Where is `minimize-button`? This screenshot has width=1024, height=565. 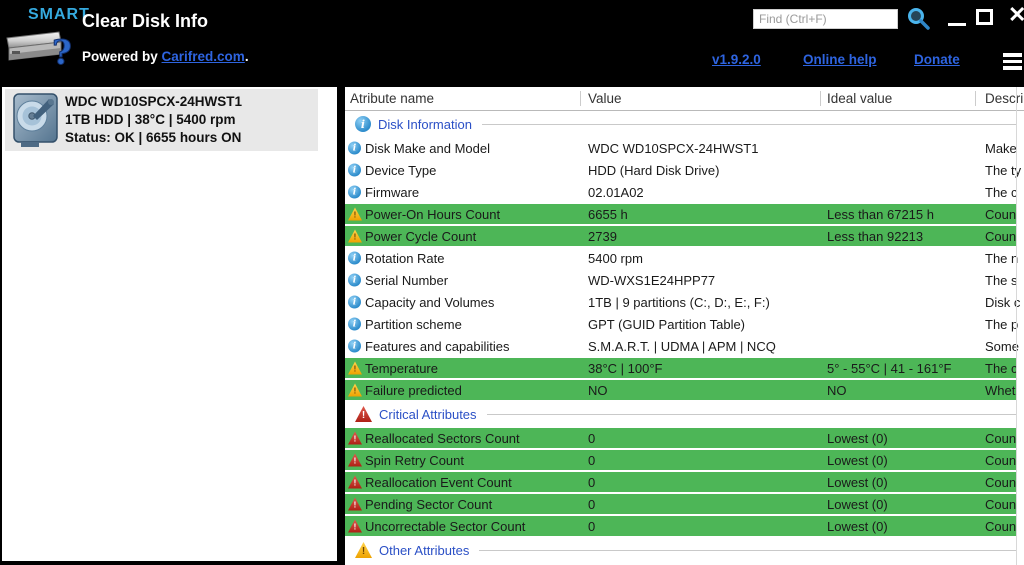
minimize-button is located at coordinates (957, 18).